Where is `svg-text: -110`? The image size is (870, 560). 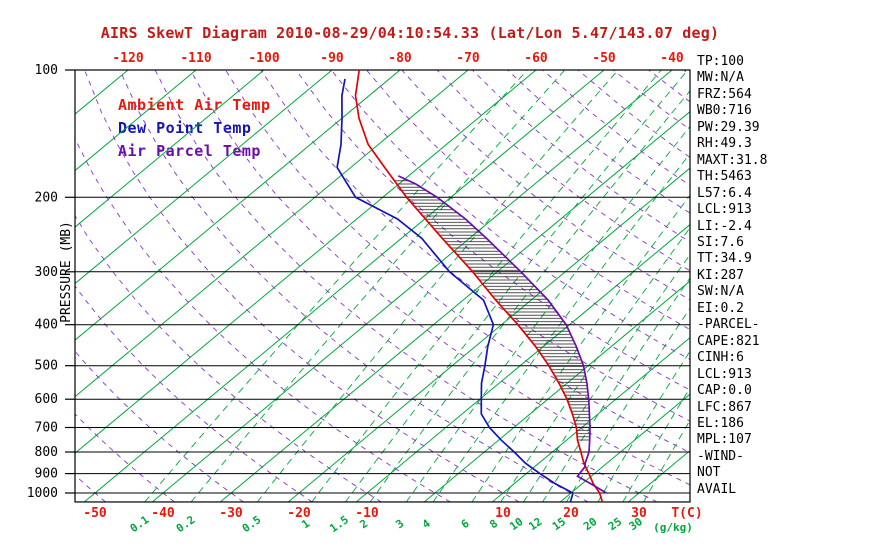
svg-text: -110 is located at coordinates (195, 58).